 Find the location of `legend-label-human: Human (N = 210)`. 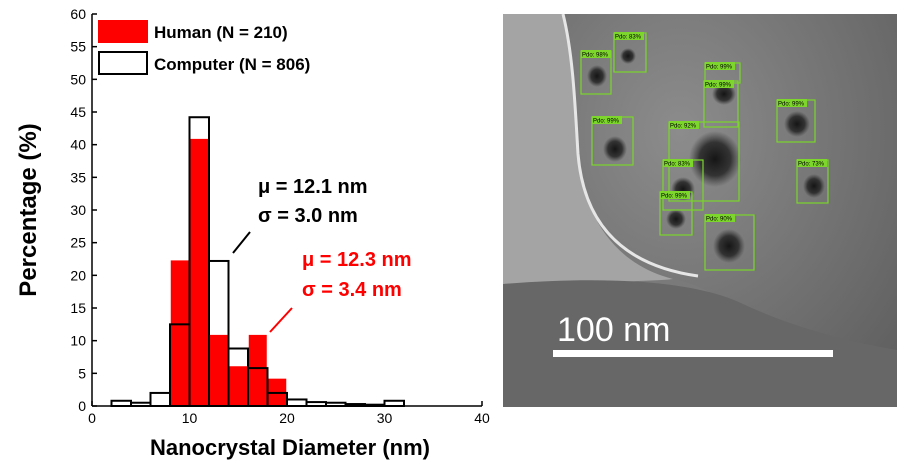

legend-label-human: Human (N = 210) is located at coordinates (221, 32).